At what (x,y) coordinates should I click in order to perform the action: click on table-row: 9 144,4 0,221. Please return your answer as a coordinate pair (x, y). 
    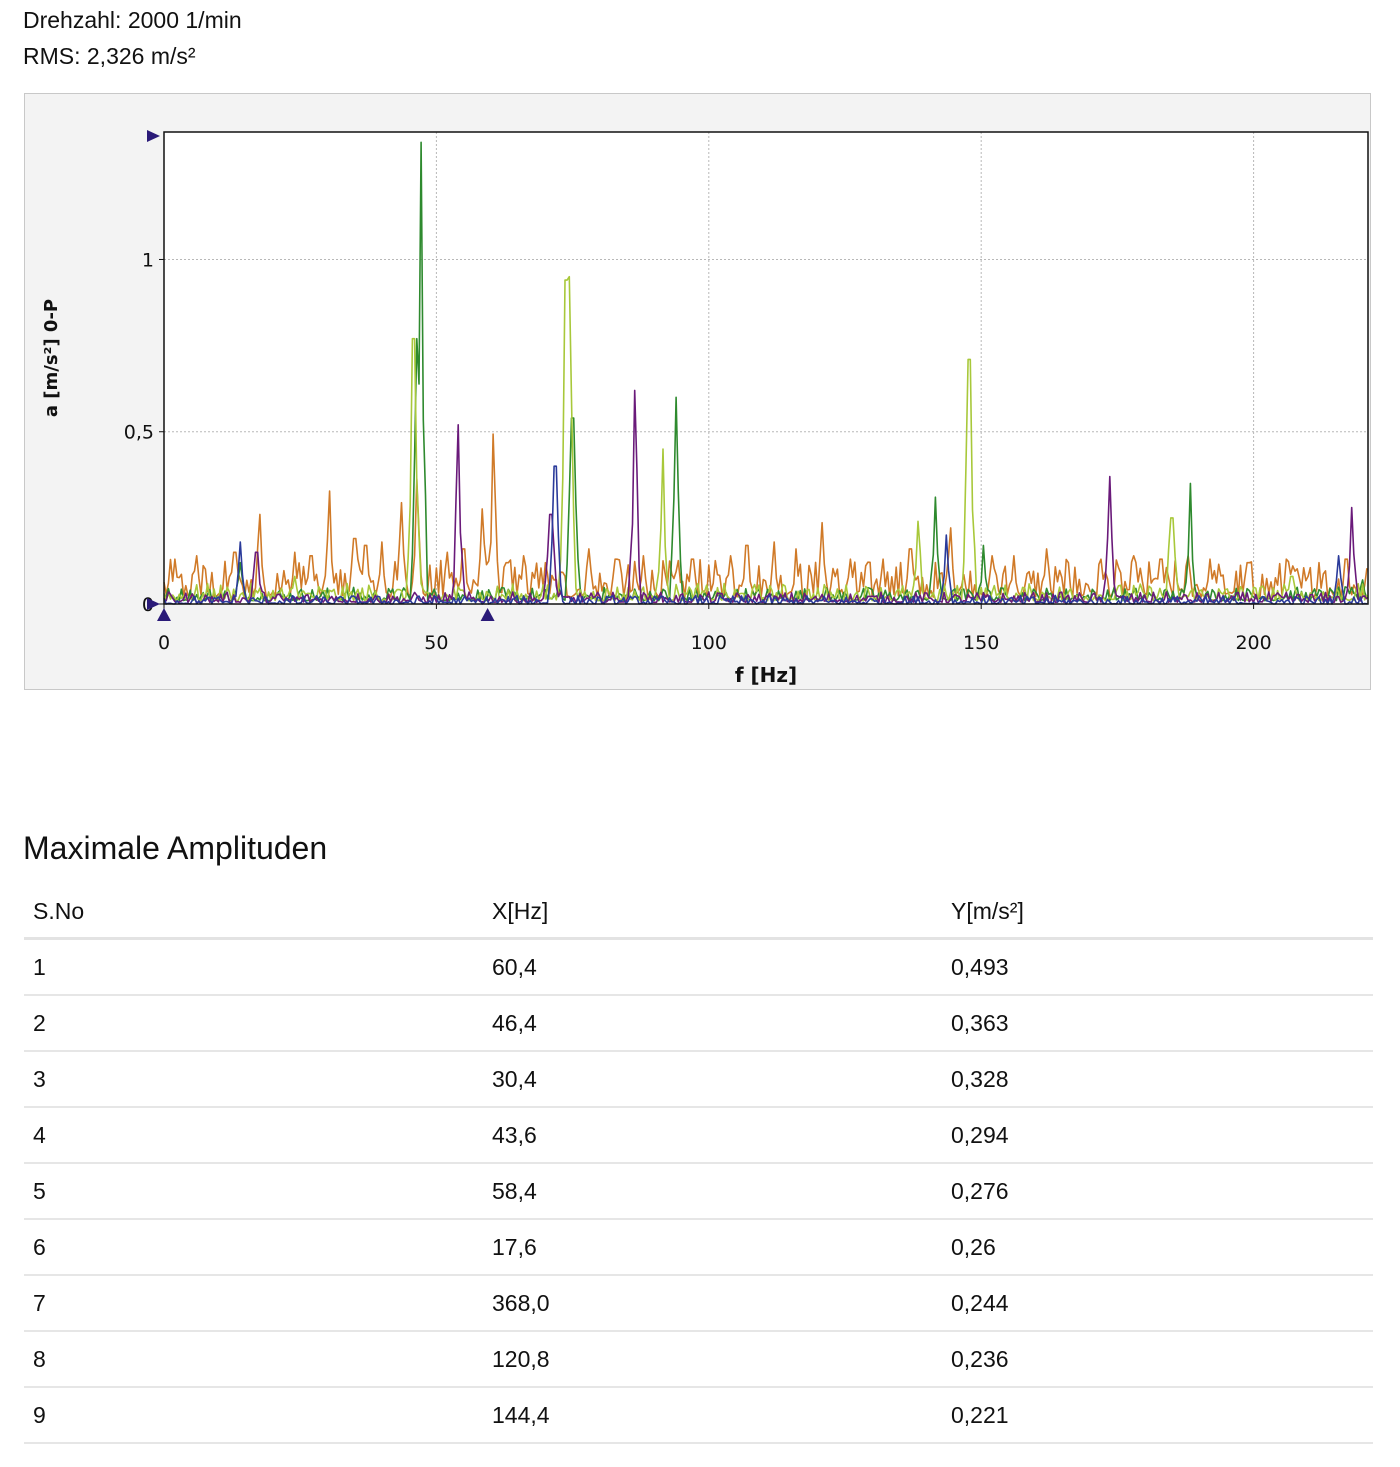
    Looking at the image, I should click on (698, 1415).